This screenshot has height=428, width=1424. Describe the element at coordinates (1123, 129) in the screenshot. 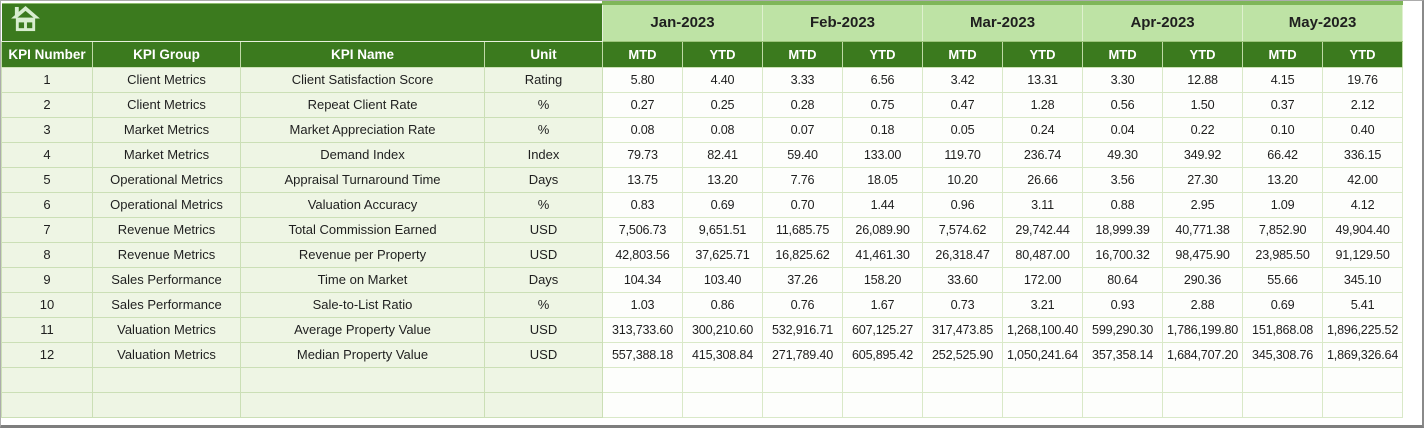

I see `value-cell: 0.04` at that location.